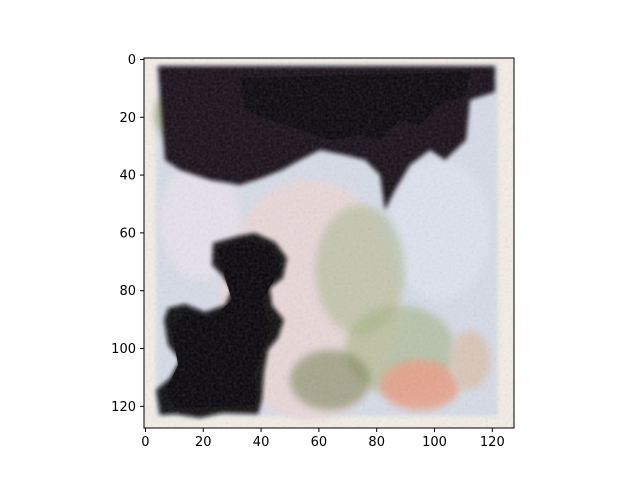 The height and width of the screenshot is (480, 640). What do you see at coordinates (376, 442) in the screenshot?
I see `x-tick-label: 80` at bounding box center [376, 442].